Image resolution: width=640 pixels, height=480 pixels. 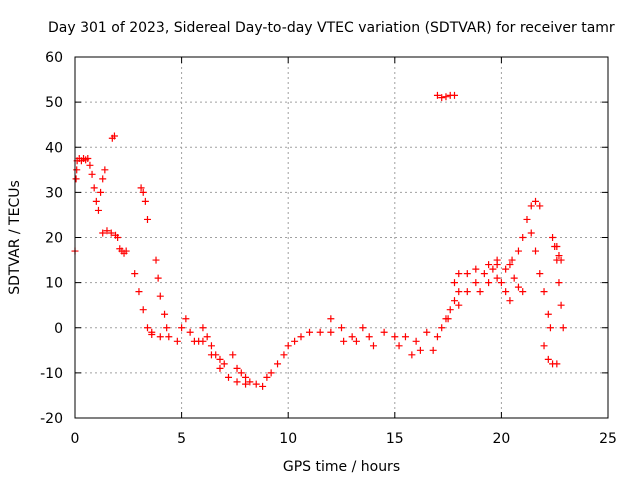 What do you see at coordinates (54, 239) in the screenshot?
I see `y-tick-label: 20` at bounding box center [54, 239].